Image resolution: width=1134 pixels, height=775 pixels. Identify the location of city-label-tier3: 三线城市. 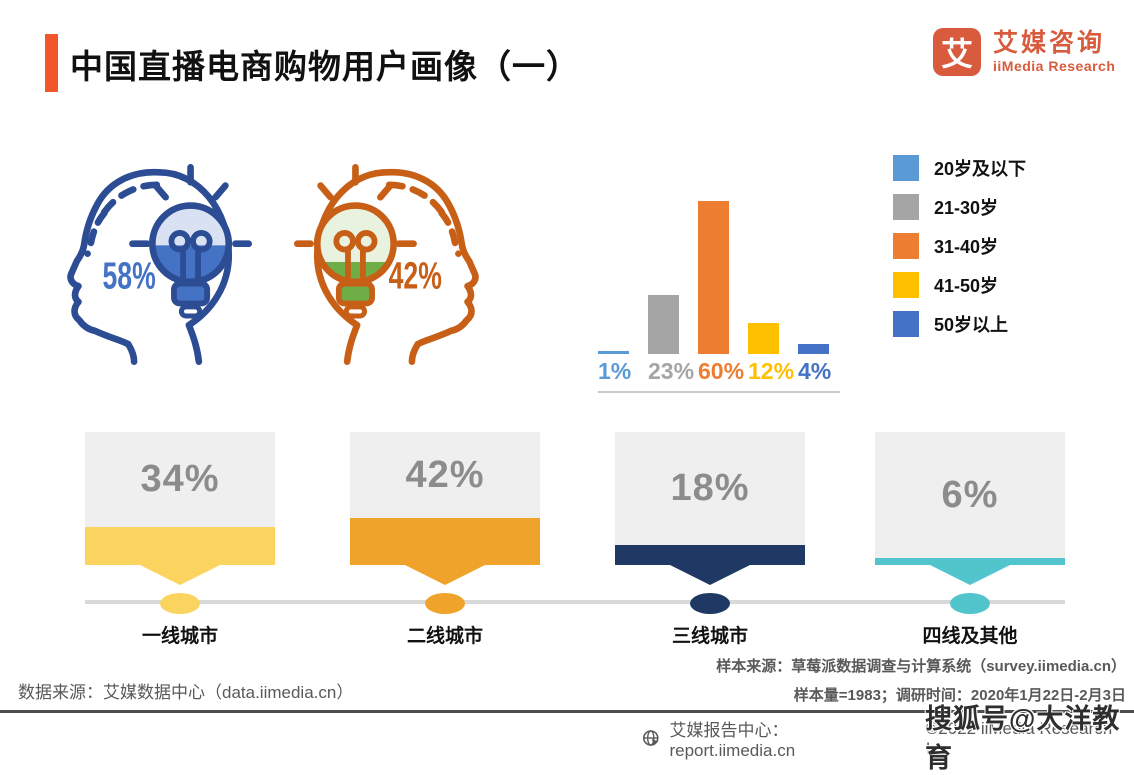
(709, 636).